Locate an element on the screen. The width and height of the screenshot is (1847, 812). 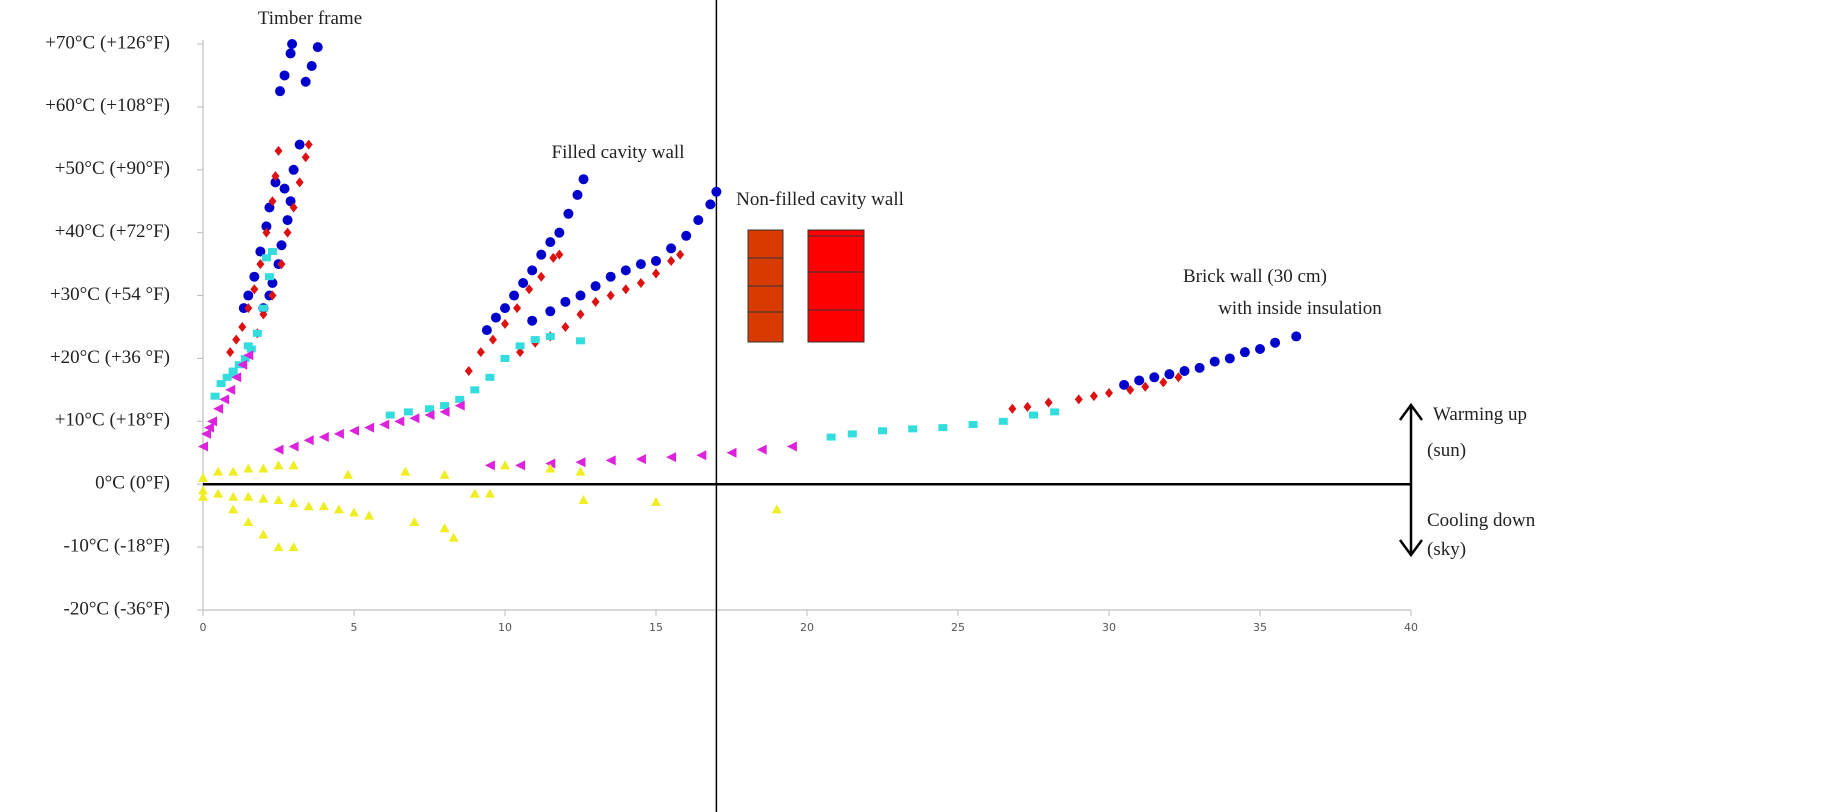
y-tick-label: +20°C (+36 °F) is located at coordinates (110, 357).